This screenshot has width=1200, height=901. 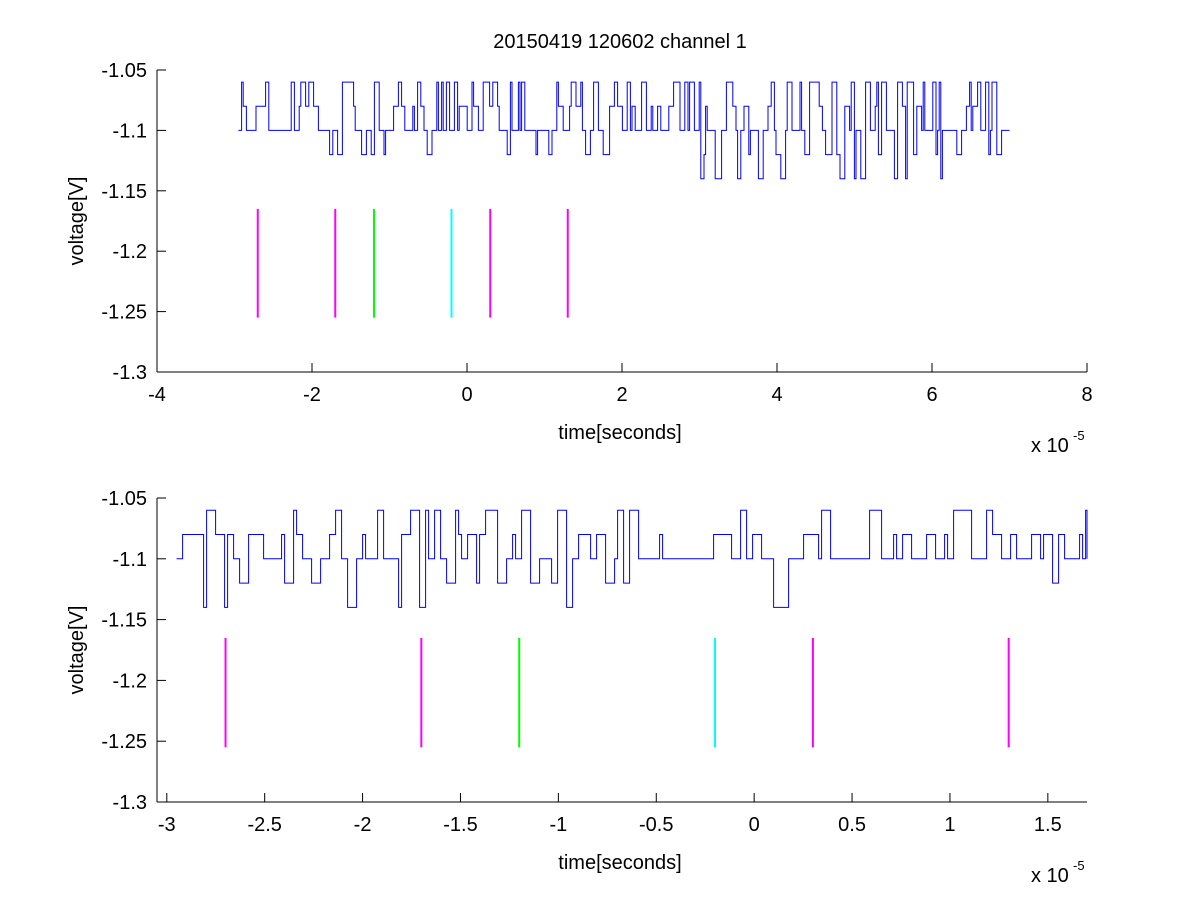 What do you see at coordinates (1048, 825) in the screenshot?
I see `x-tick-label: 1.5` at bounding box center [1048, 825].